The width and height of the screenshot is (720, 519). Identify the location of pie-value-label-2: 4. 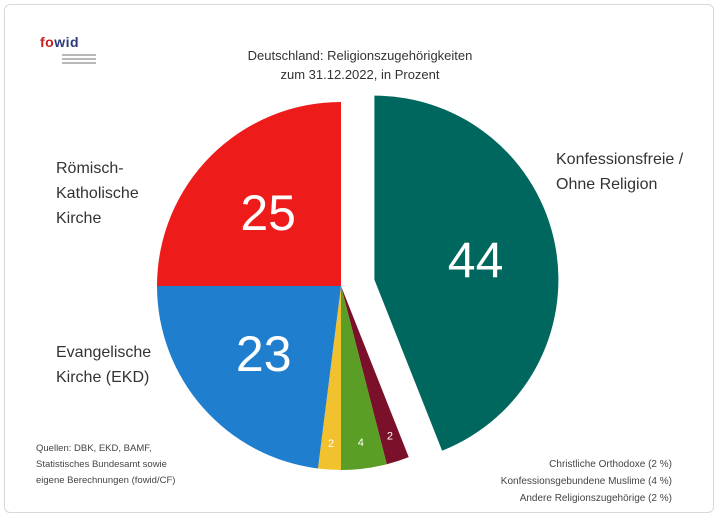
(361, 443).